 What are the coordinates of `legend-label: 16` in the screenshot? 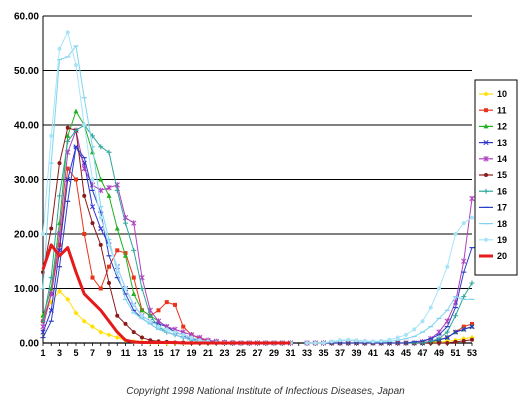 It's located at (502, 191).